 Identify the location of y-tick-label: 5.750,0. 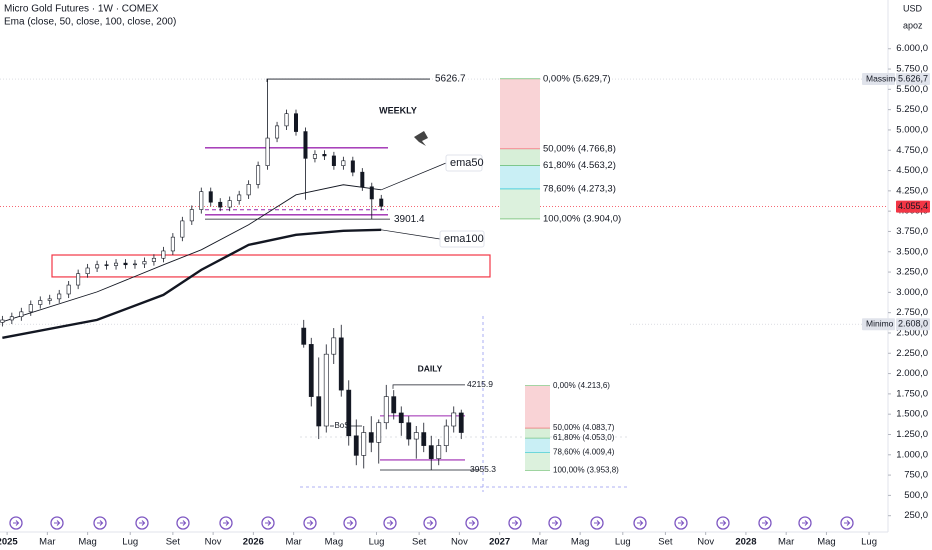
(912, 69).